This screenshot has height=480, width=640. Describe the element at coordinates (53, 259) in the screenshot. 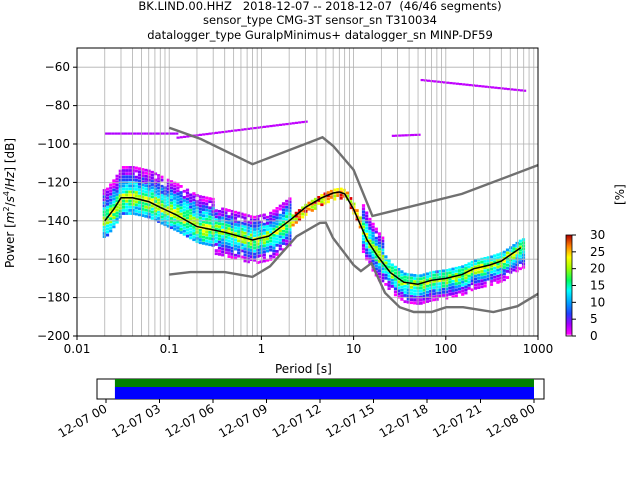

I see `y-tick-label: −160` at that location.